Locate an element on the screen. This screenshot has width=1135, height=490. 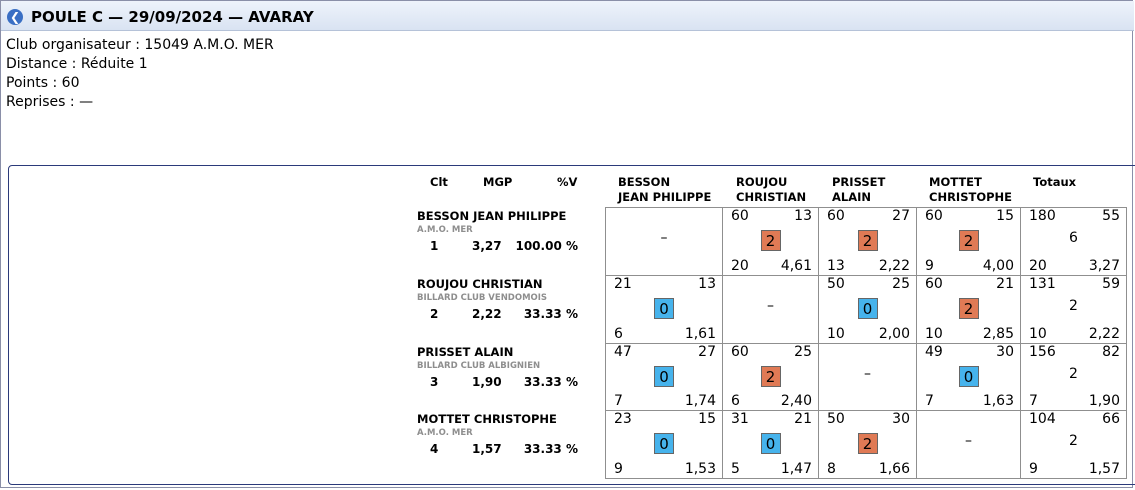
player-club: BILLARD CLUB ALBIGNIEN is located at coordinates (479, 366).